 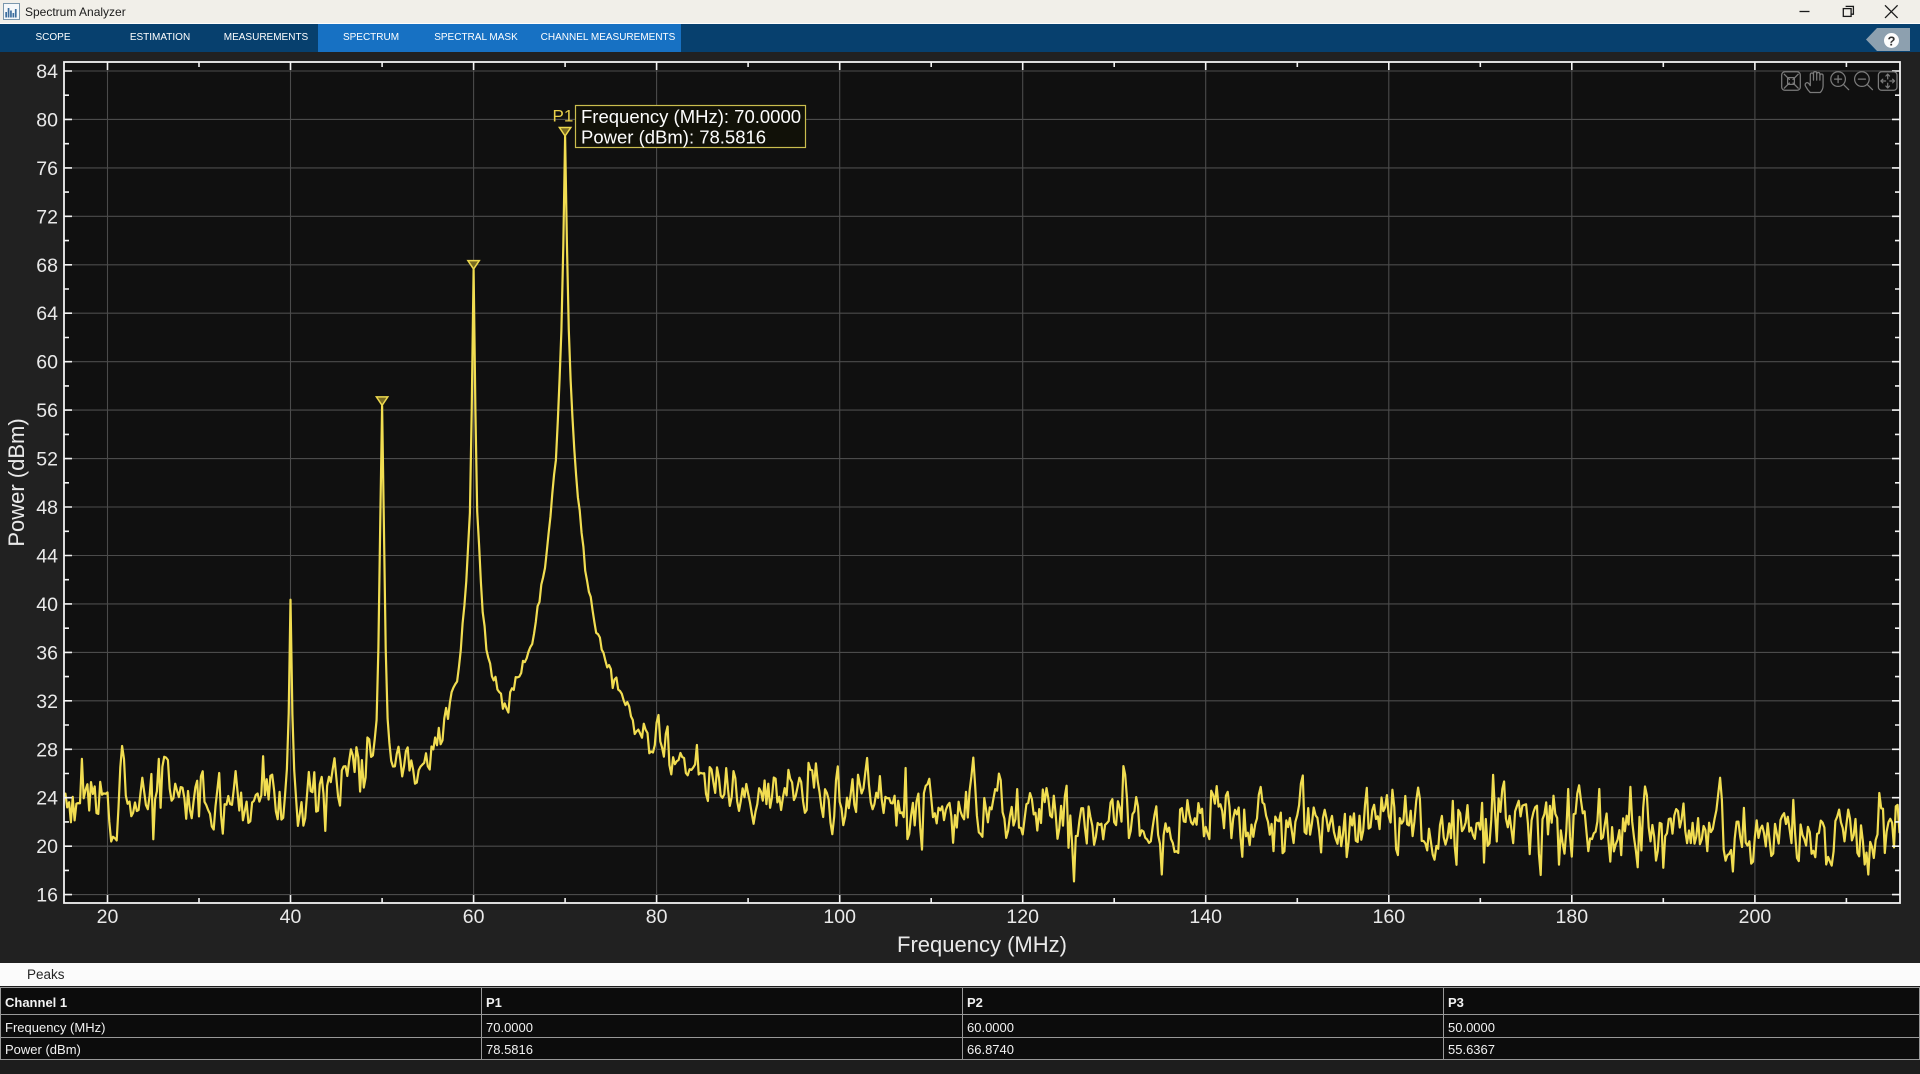 What do you see at coordinates (47, 72) in the screenshot?
I see `svg-text: 84` at bounding box center [47, 72].